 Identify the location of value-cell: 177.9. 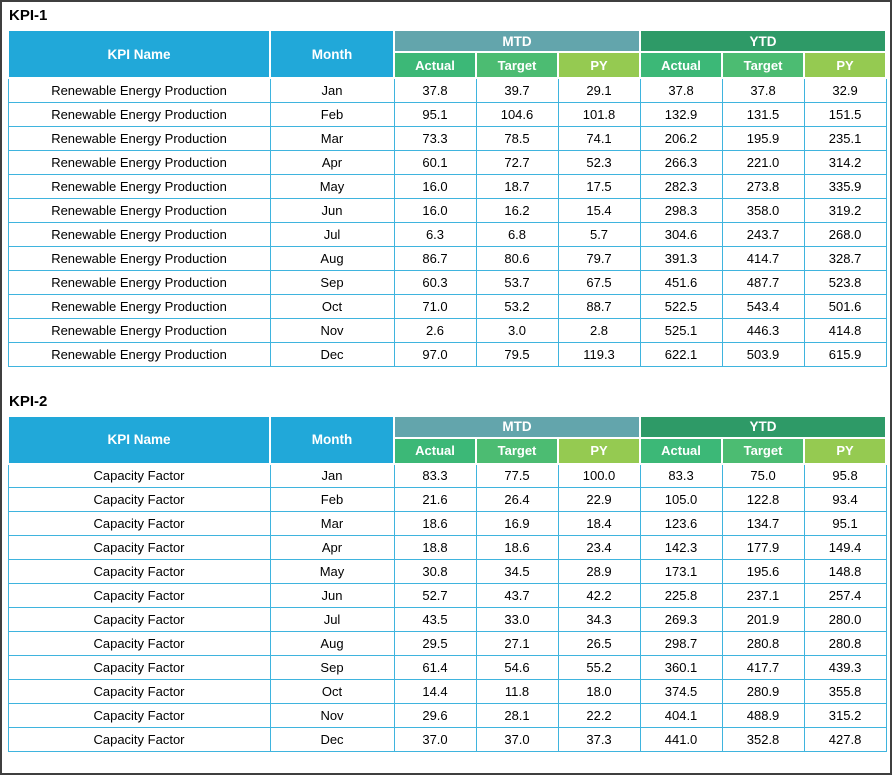
(763, 547).